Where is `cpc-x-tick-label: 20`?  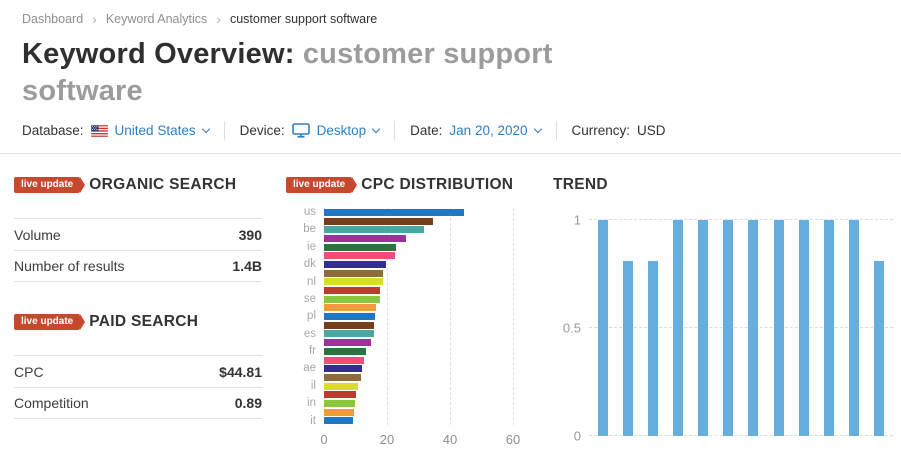
cpc-x-tick-label: 20 is located at coordinates (387, 440).